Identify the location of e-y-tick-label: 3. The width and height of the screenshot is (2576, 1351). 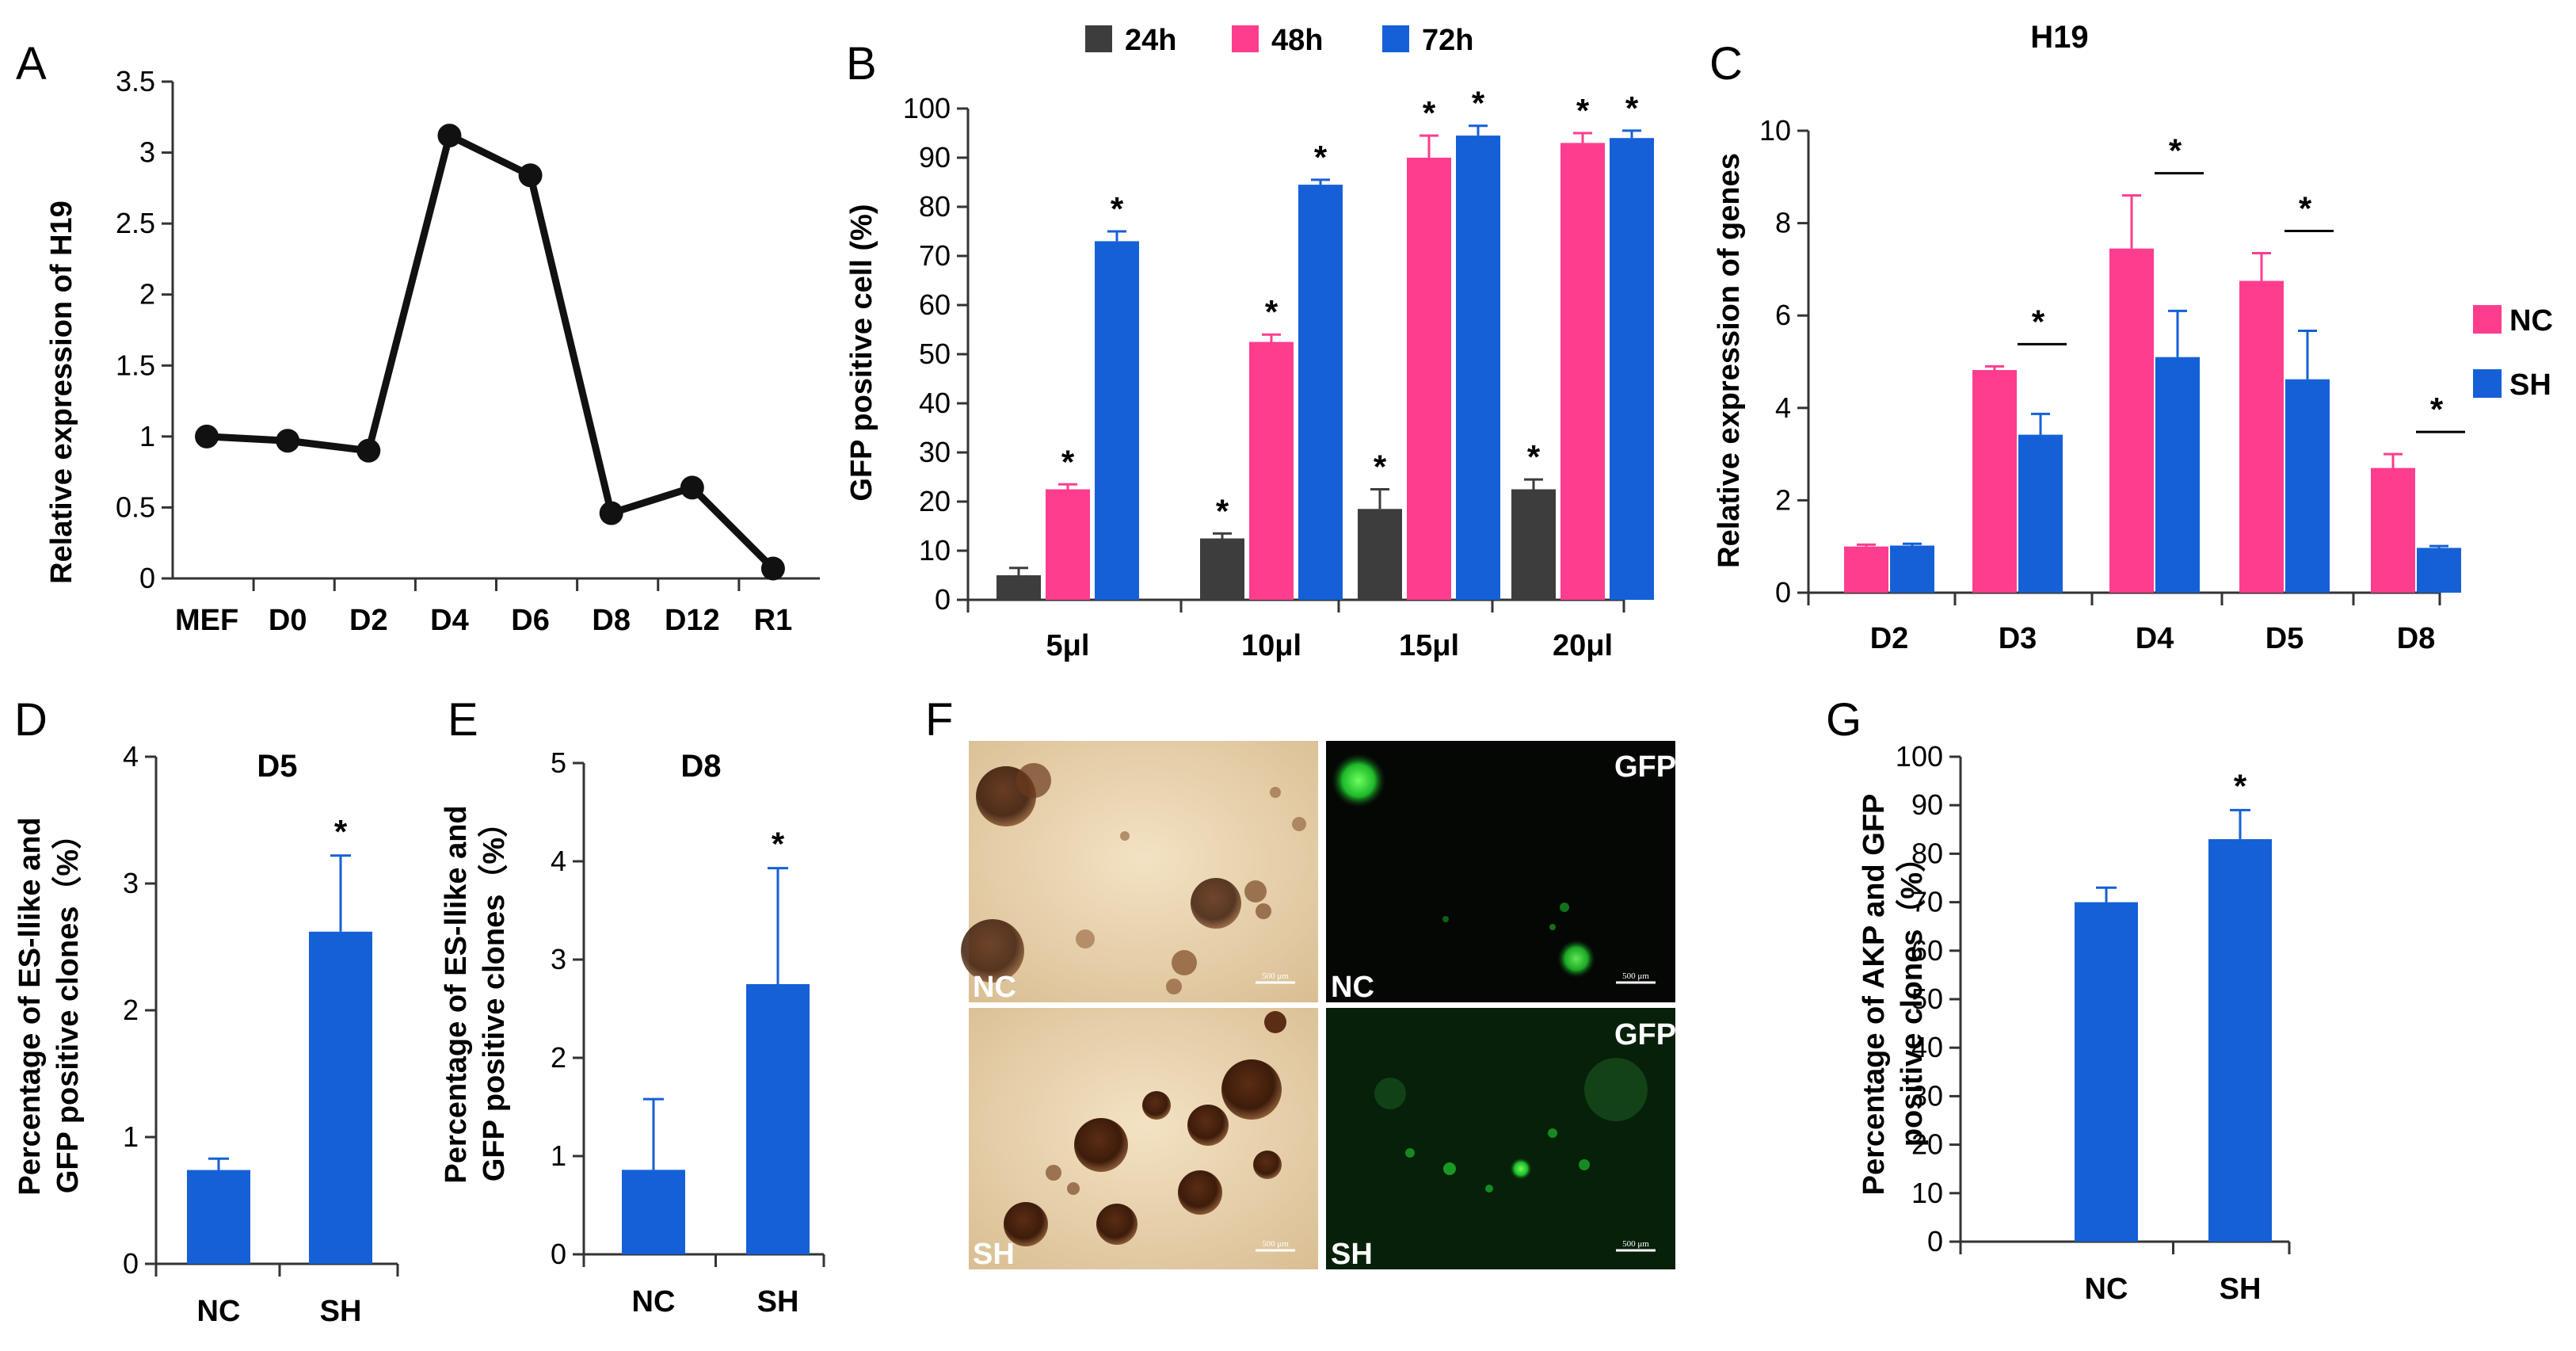
(559, 959).